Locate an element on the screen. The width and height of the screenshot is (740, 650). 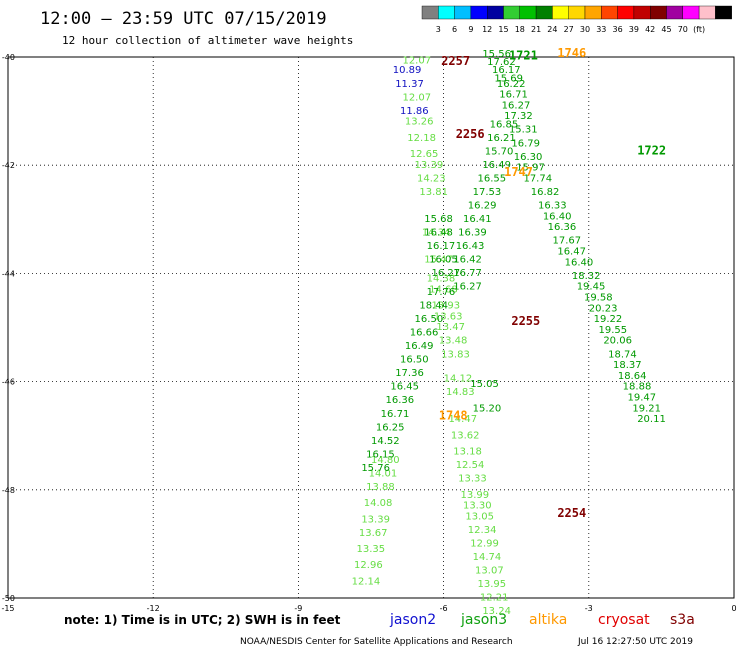
wave-height-value: 16.30 is located at coordinates (528, 157).